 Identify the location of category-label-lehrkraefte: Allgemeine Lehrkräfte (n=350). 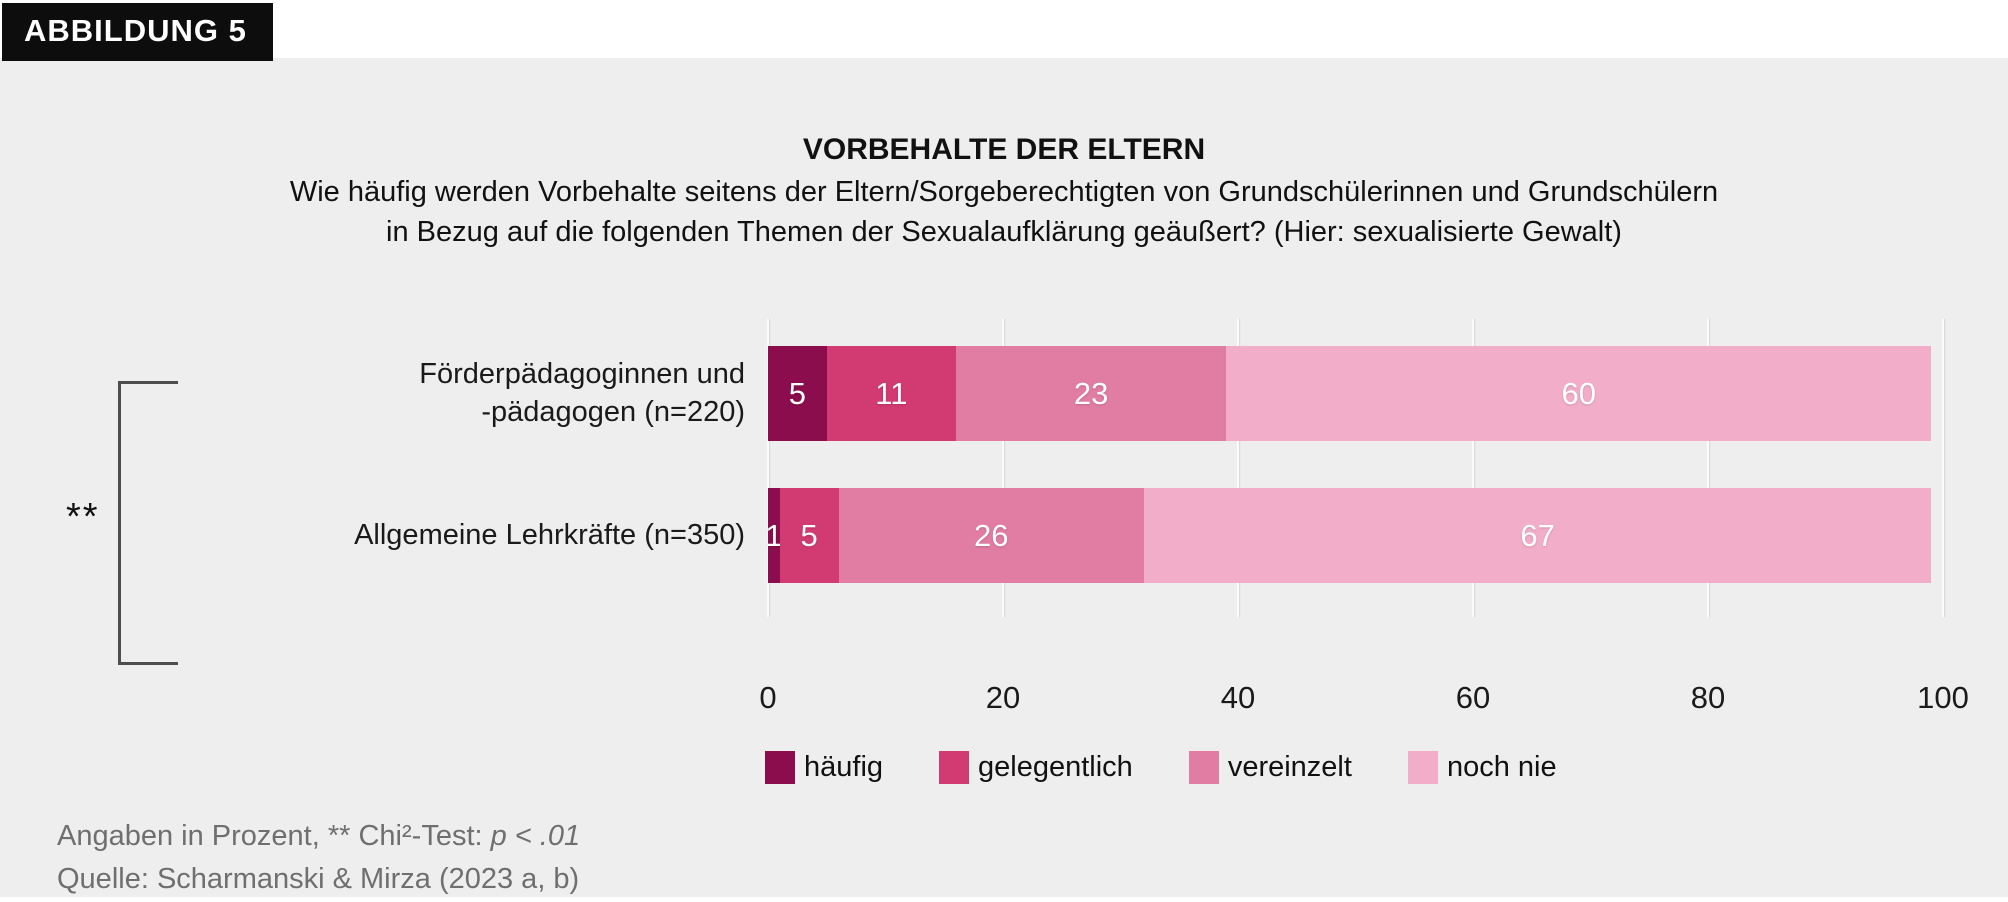
(465, 535).